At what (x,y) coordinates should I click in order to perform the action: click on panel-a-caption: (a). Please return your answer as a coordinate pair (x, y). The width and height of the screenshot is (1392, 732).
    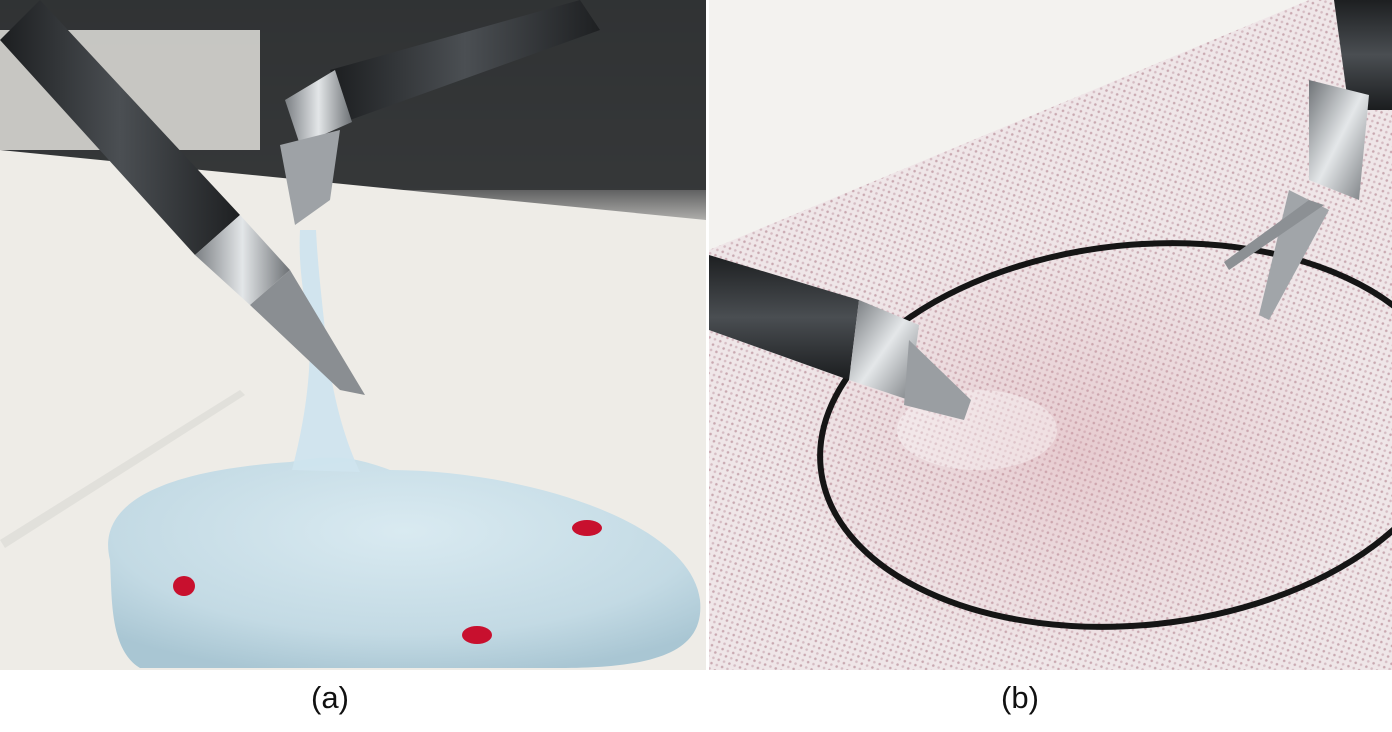
    Looking at the image, I should click on (330, 697).